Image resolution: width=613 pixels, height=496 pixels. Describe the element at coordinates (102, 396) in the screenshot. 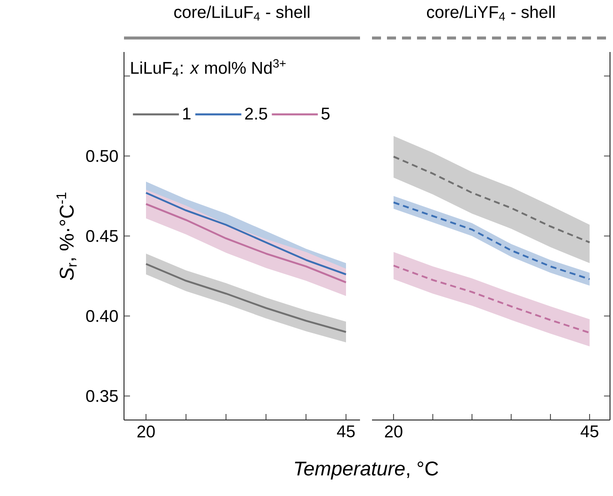

I see `y-tick-label: 0.35` at that location.